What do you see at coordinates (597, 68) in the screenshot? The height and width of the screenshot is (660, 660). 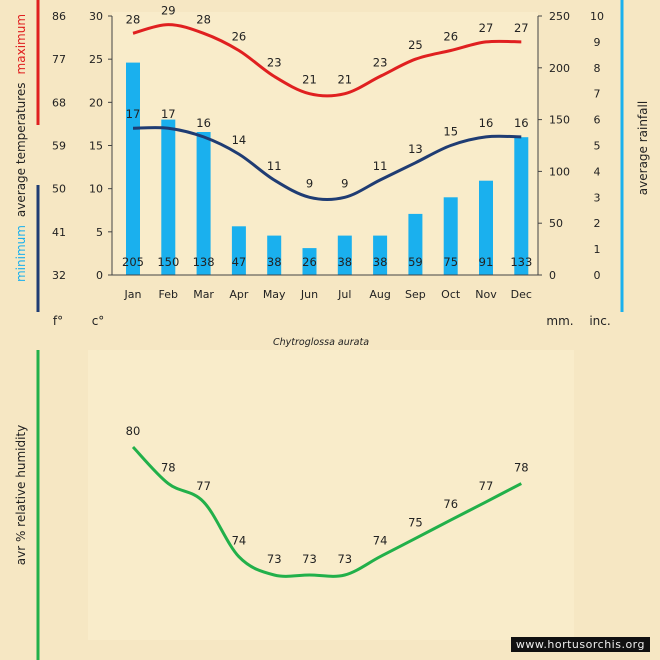 I see `inch-tick-label: 8` at bounding box center [597, 68].